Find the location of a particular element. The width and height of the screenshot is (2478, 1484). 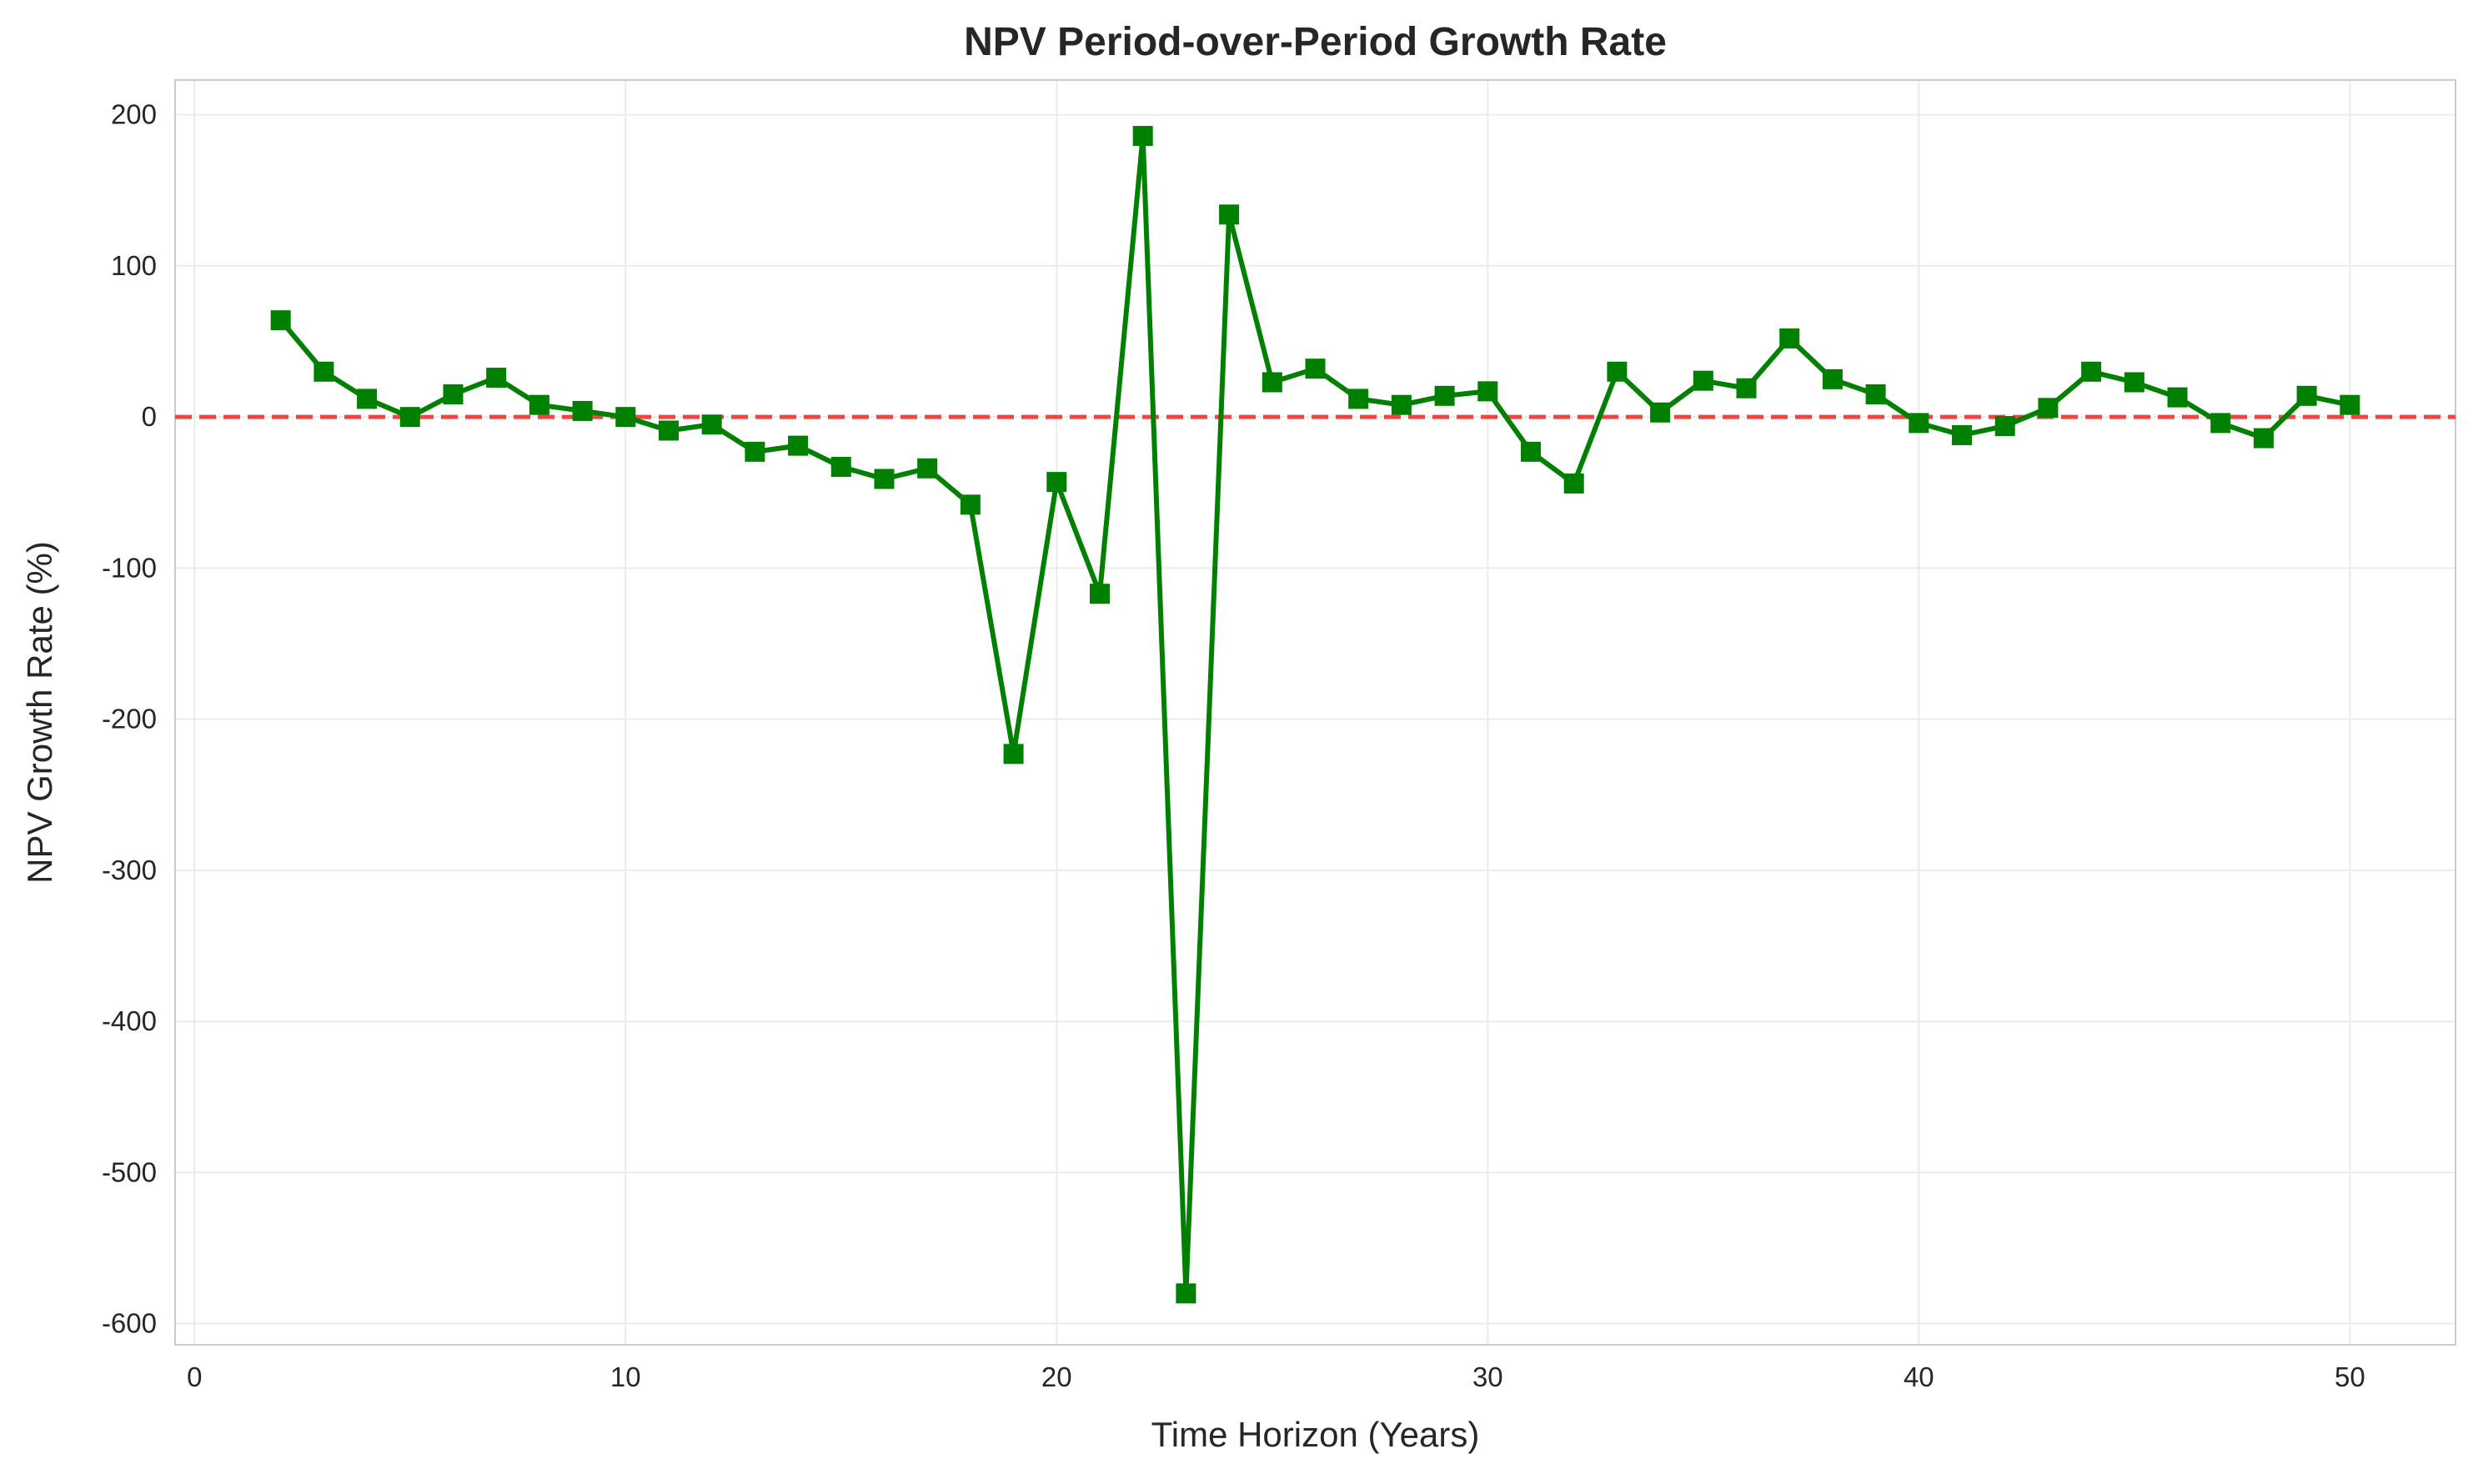

x-tick-label: 0 is located at coordinates (195, 1376).